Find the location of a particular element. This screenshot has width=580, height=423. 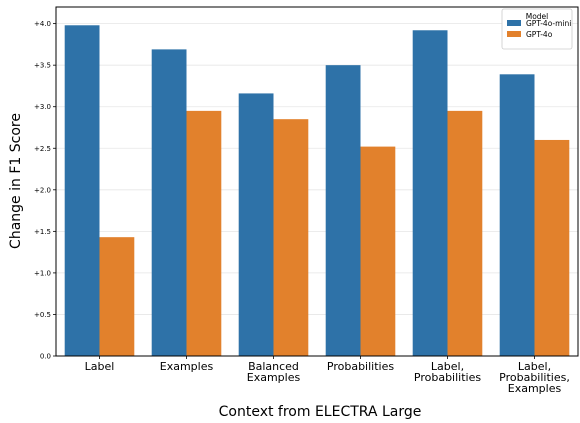

x-tick-label: Balanced is located at coordinates (273, 366).